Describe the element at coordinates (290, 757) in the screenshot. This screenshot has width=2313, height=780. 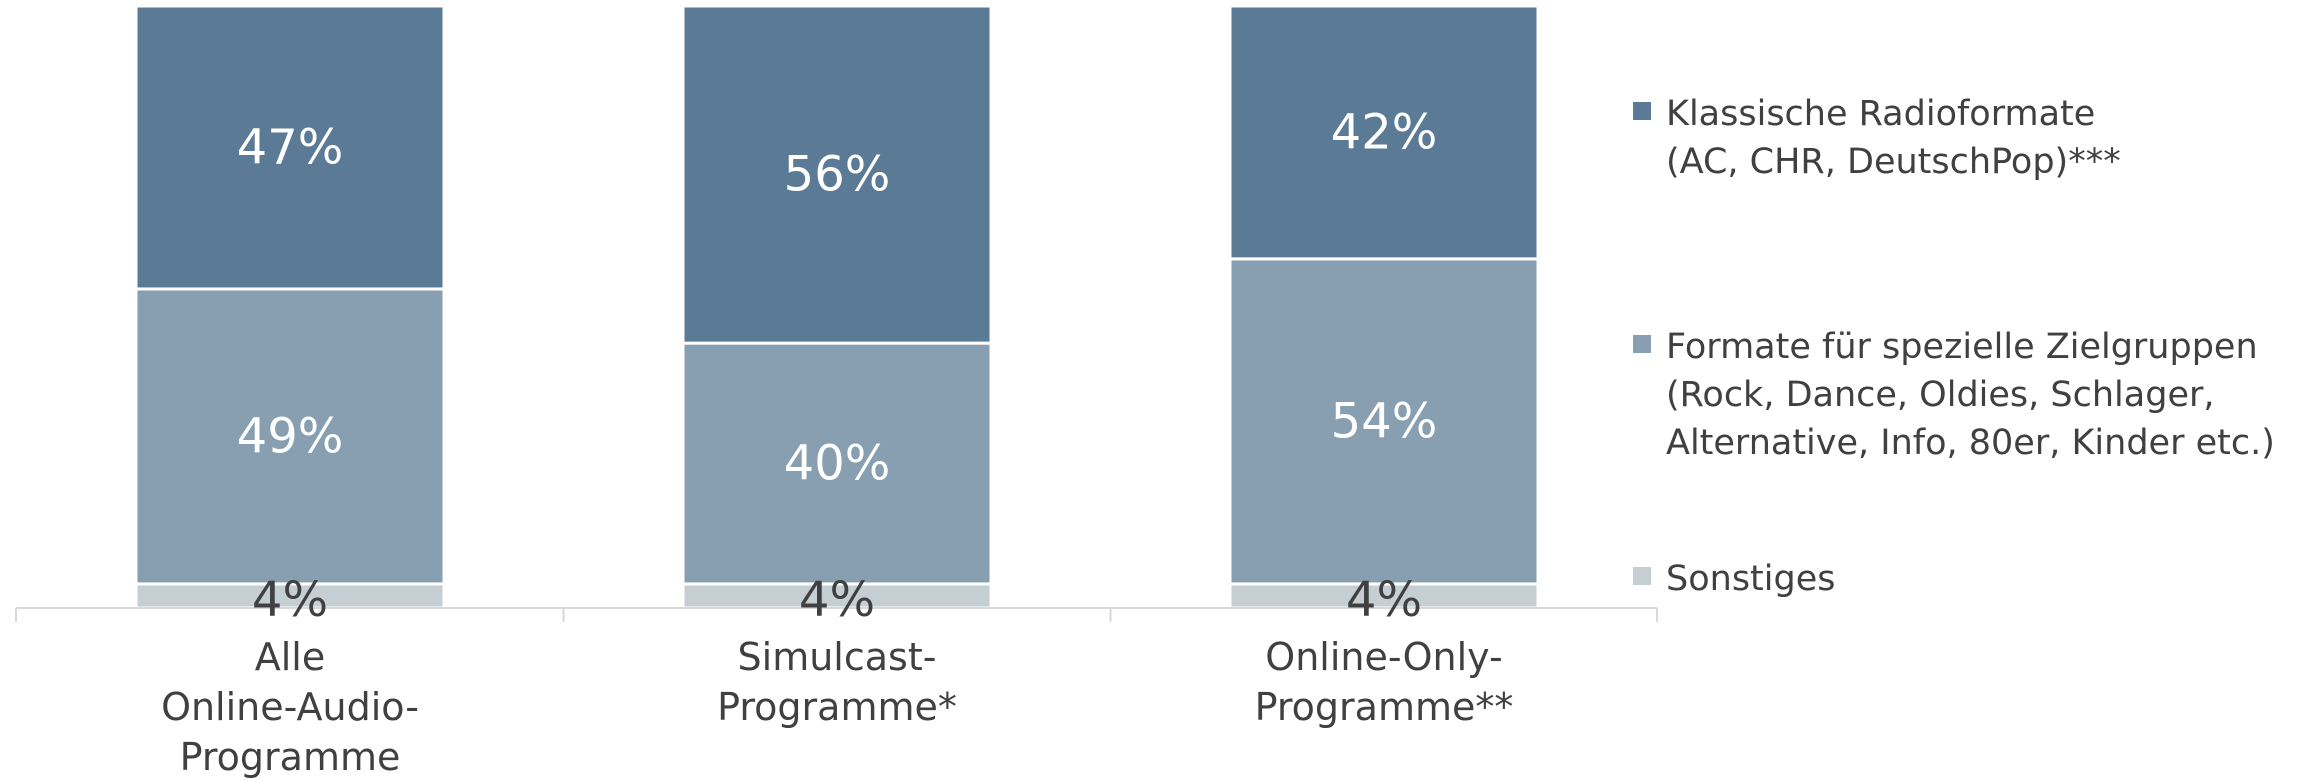
I see `category-label: Programme` at that location.